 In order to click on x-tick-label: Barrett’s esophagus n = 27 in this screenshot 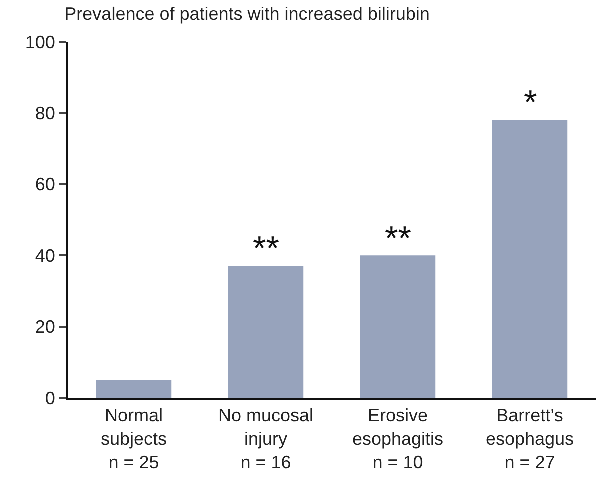, I will do `click(530, 439)`.